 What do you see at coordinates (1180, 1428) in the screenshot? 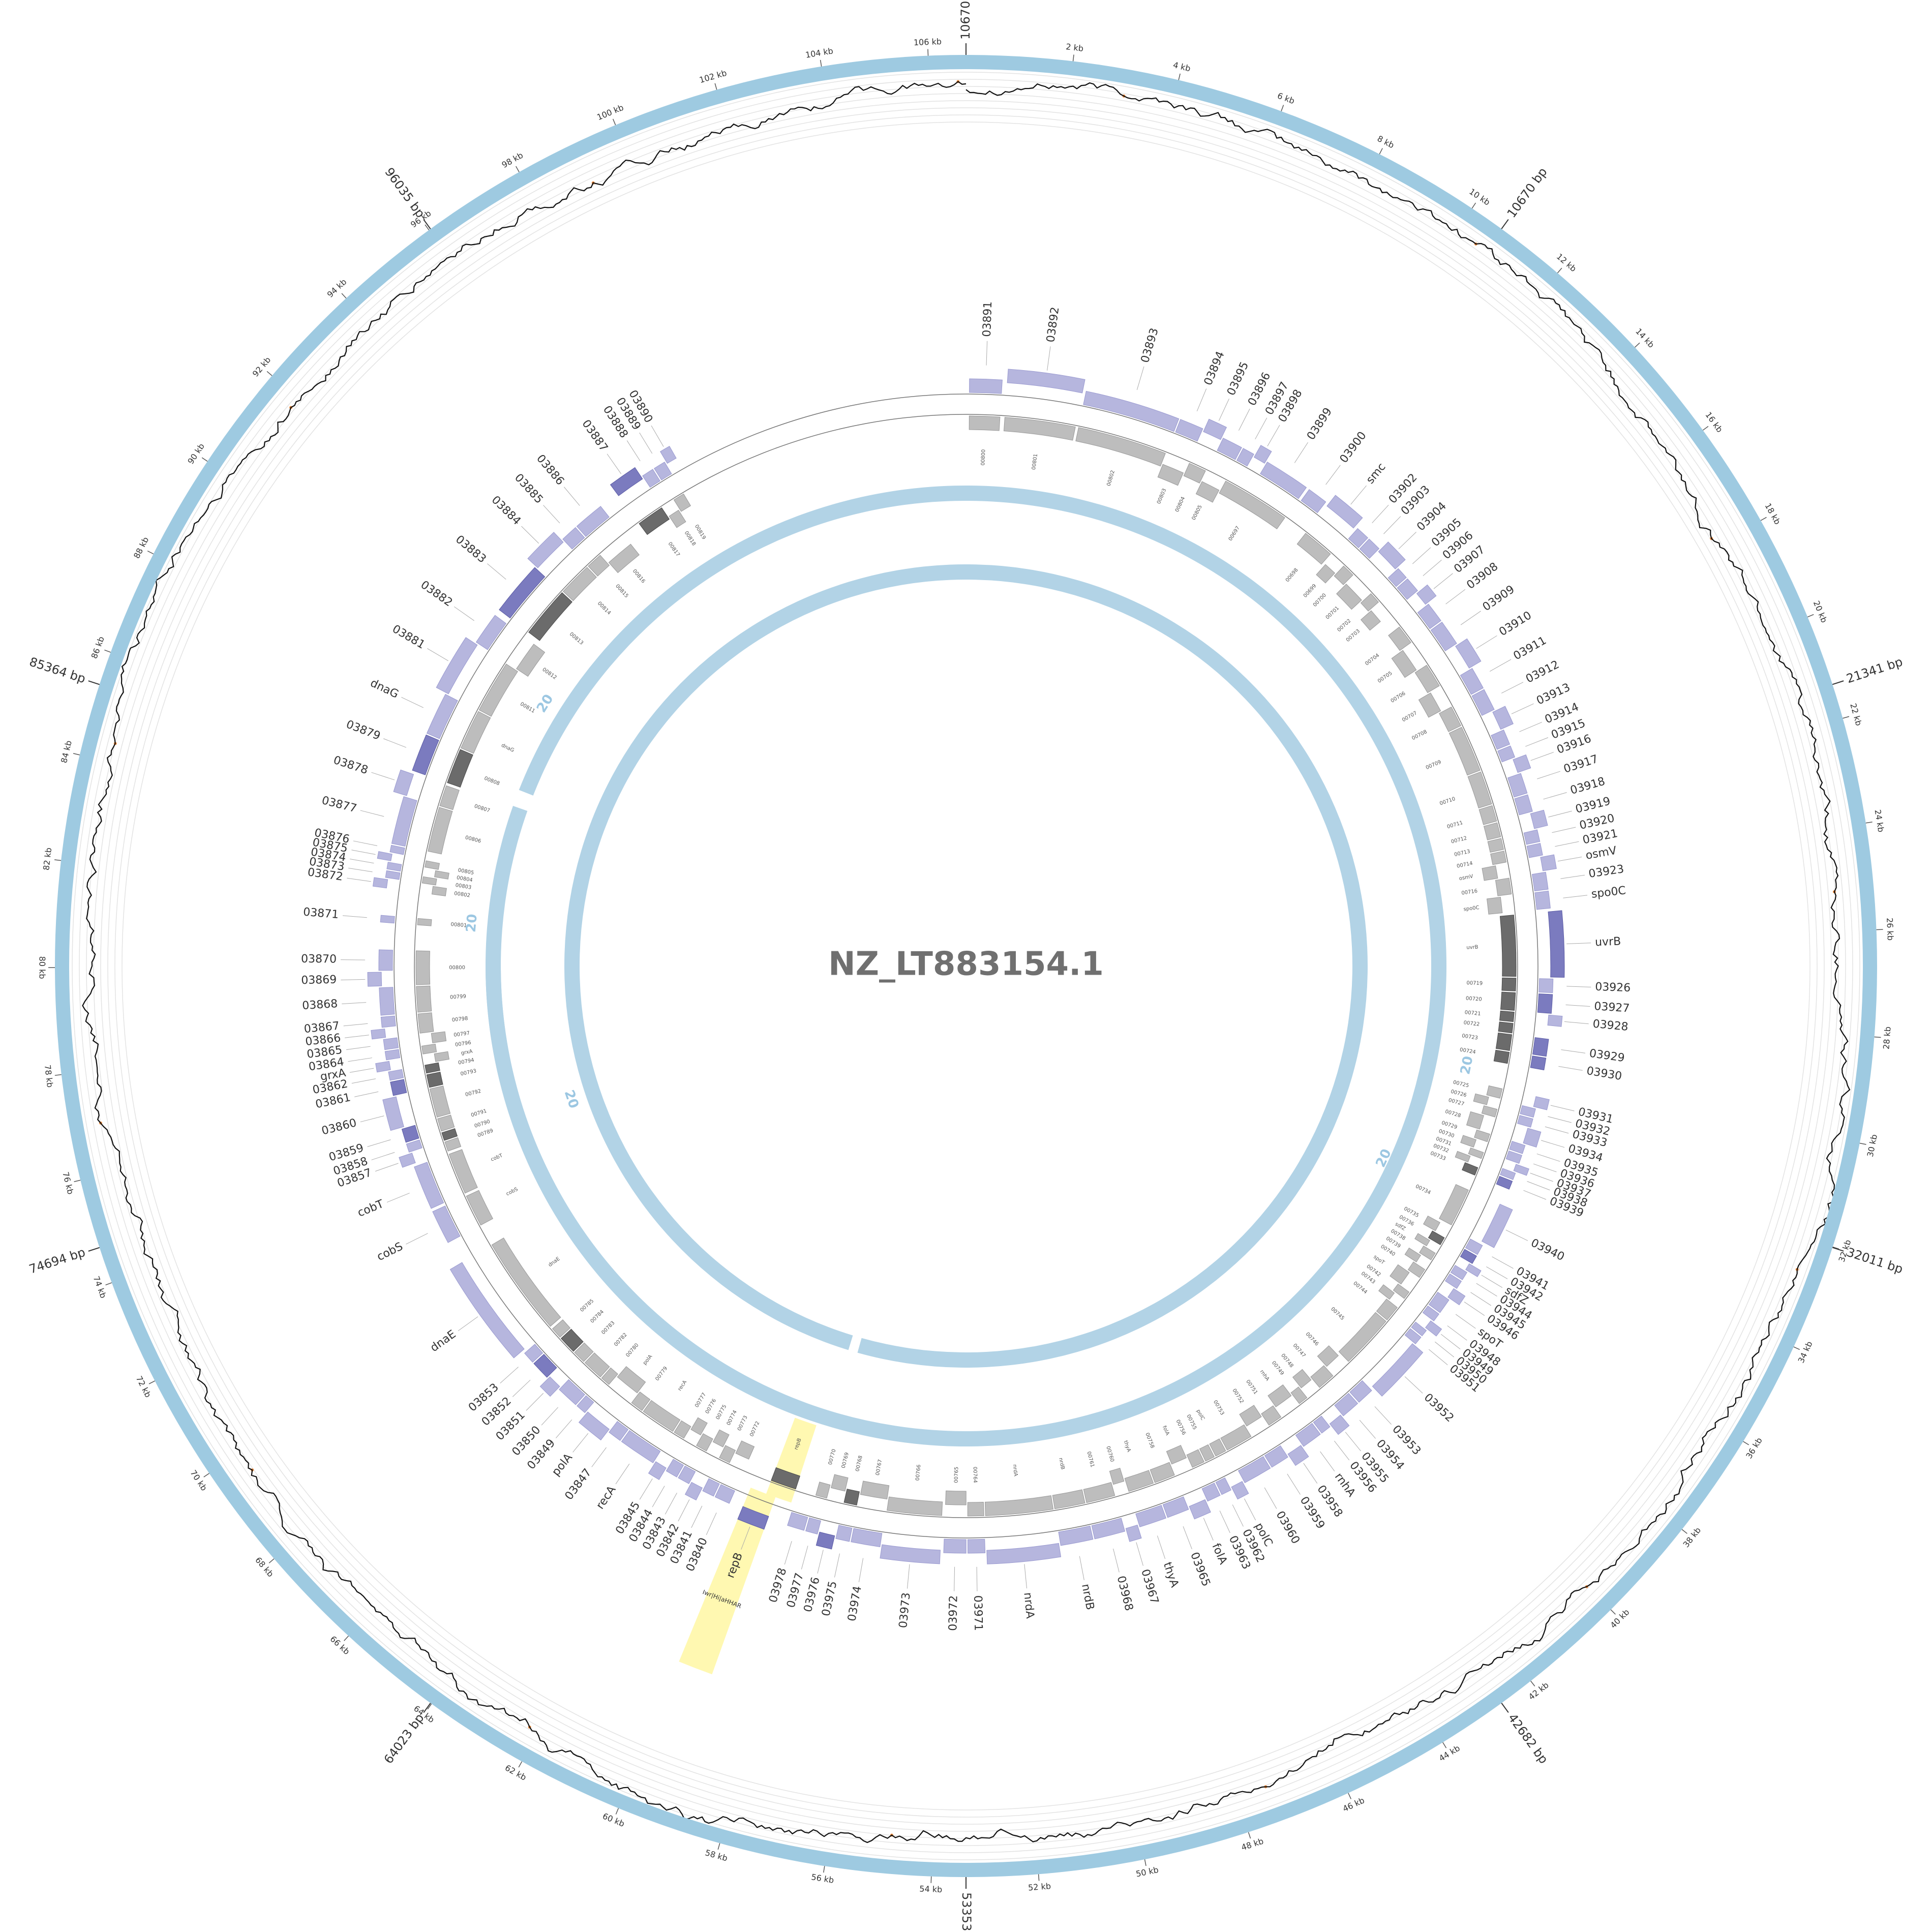
I see `ref-feature-label: 00756` at bounding box center [1180, 1428].